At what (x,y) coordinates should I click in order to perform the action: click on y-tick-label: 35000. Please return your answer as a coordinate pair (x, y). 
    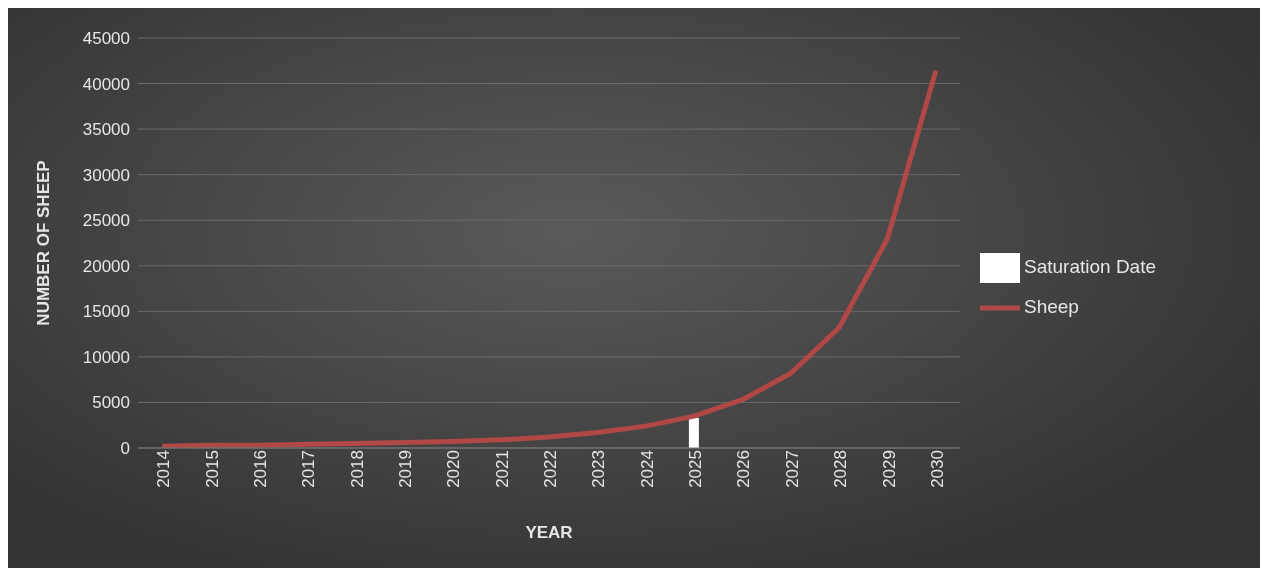
    Looking at the image, I should click on (106, 130).